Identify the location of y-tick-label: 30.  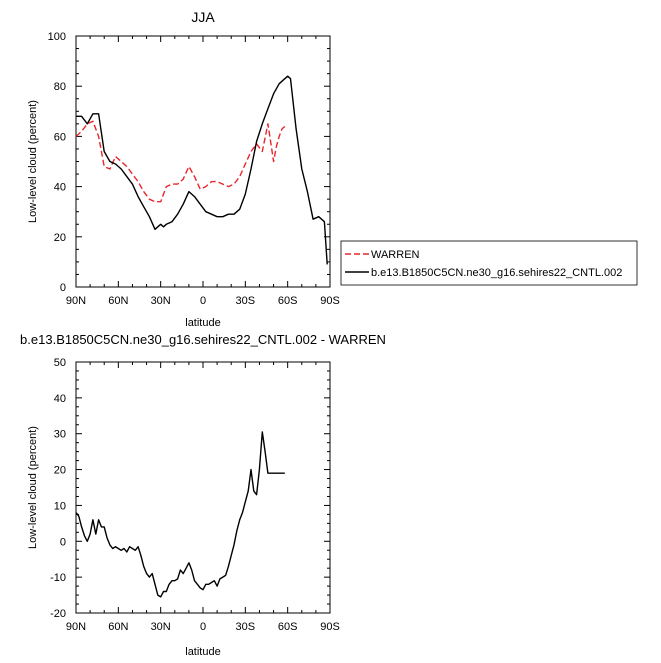
(60, 435).